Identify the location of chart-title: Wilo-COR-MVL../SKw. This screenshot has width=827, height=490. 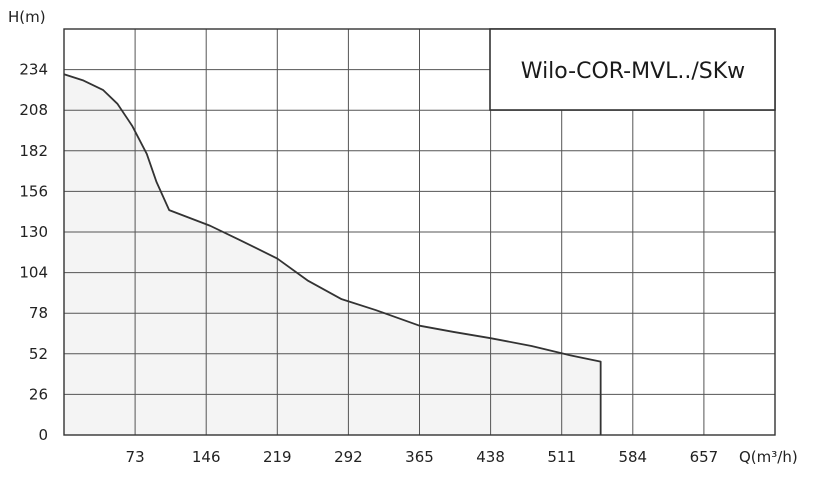
(633, 71).